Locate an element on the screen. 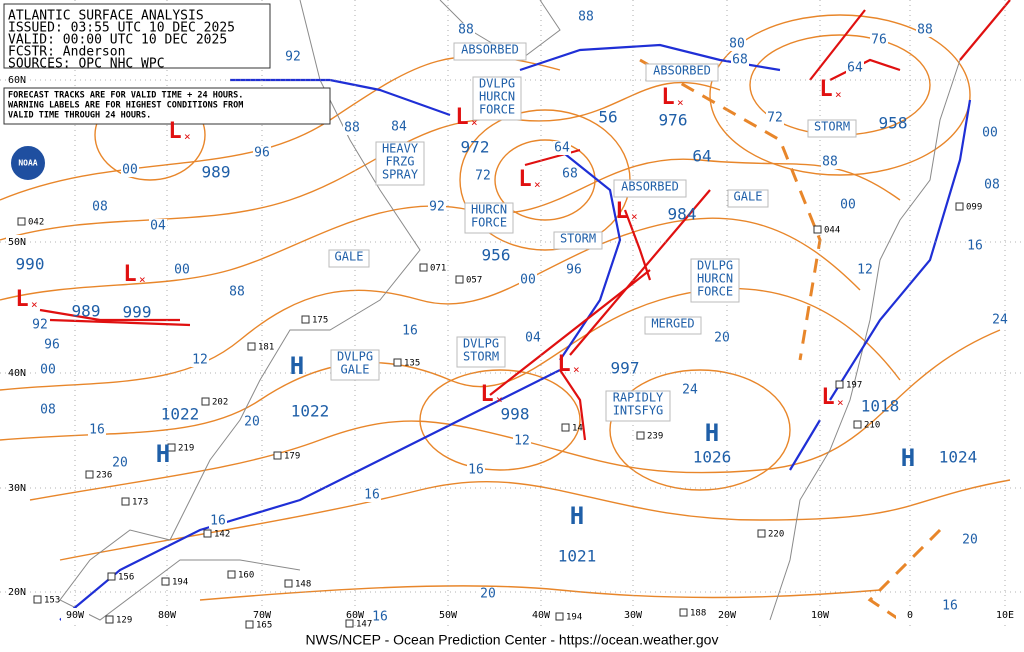  central-pressure: 997 is located at coordinates (625, 368).